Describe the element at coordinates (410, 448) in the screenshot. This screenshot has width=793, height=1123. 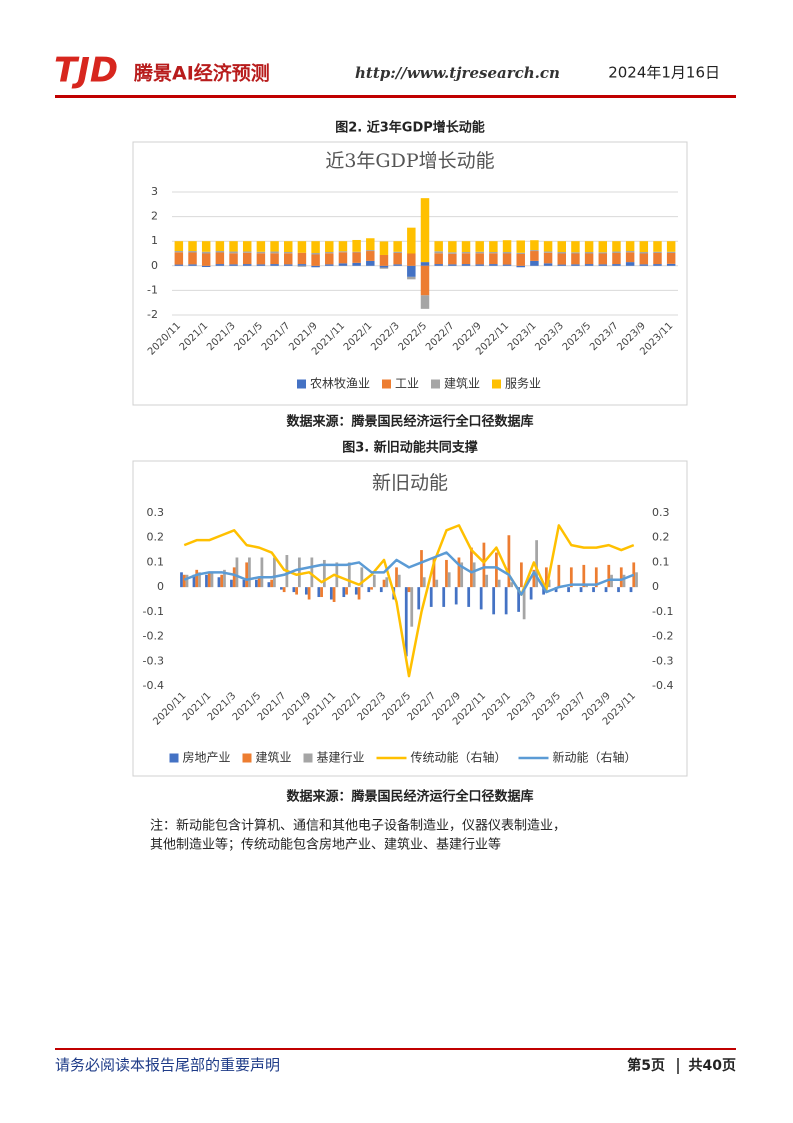
I see `figure-caption: 图3. 新旧动能共同支撑` at that location.